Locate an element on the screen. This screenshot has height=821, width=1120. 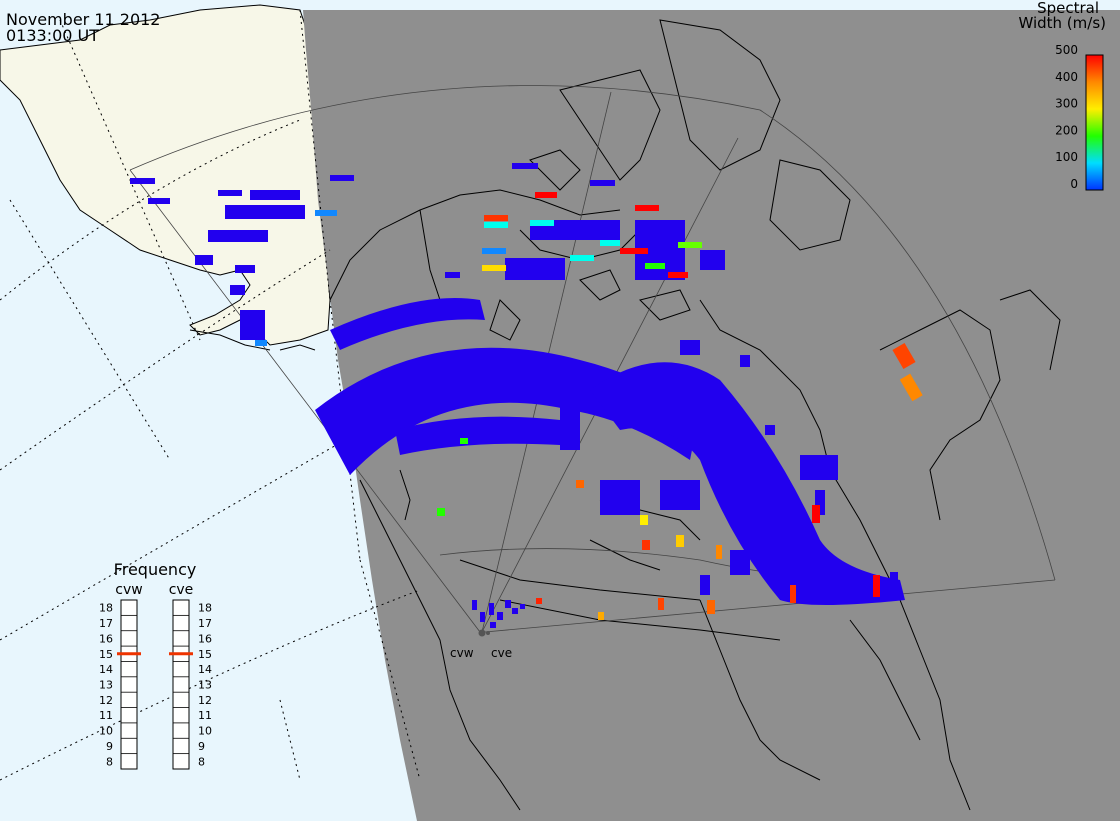
legend-tick-label: 200 is located at coordinates (1066, 130).